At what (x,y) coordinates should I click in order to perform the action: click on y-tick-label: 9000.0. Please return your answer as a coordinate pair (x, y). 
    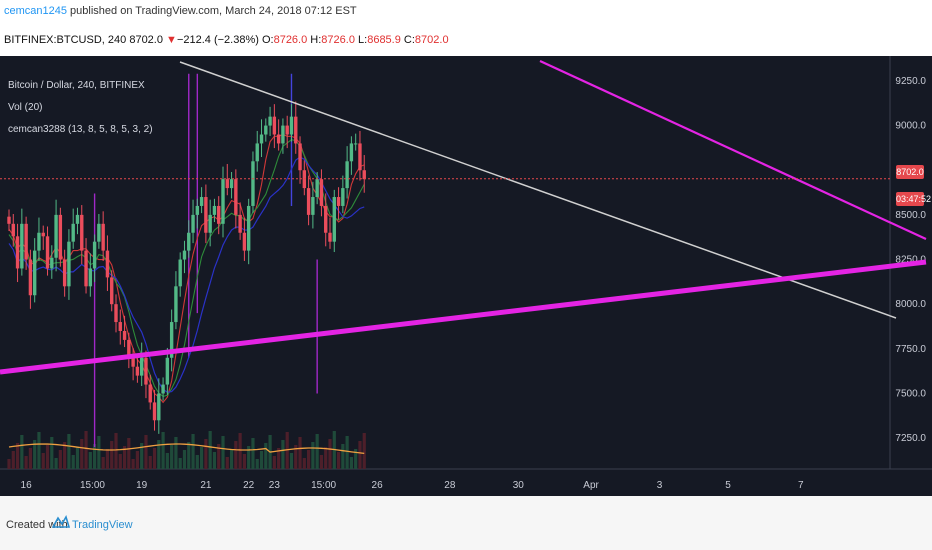
    Looking at the image, I should click on (910, 126).